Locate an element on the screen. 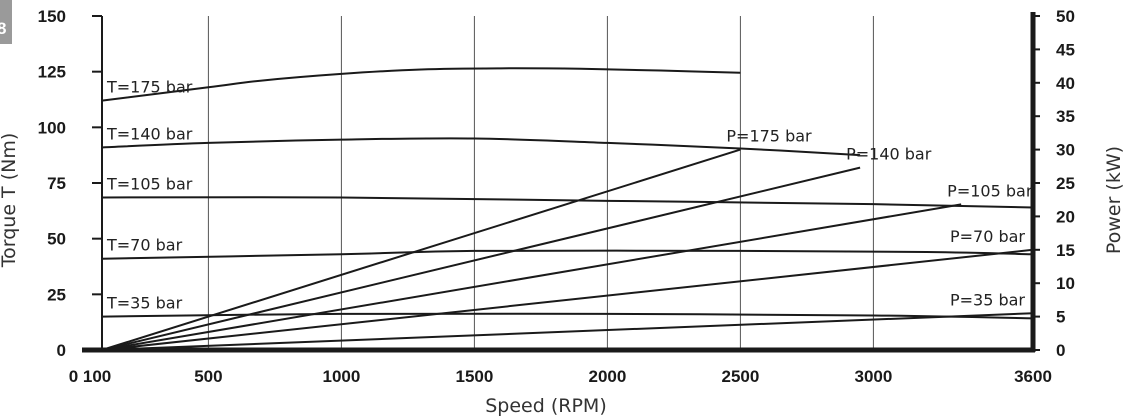 This screenshot has width=1133, height=418. y2-tick-label: 45 is located at coordinates (1065, 49).